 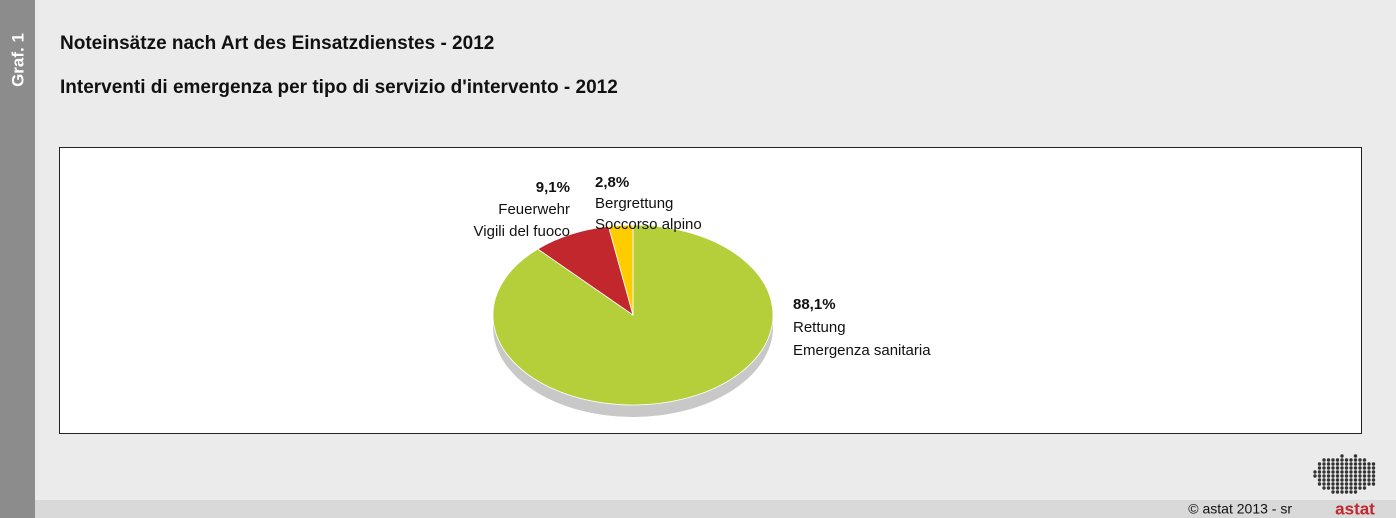 What do you see at coordinates (17, 60) in the screenshot?
I see `side-label: Graf. 1` at bounding box center [17, 60].